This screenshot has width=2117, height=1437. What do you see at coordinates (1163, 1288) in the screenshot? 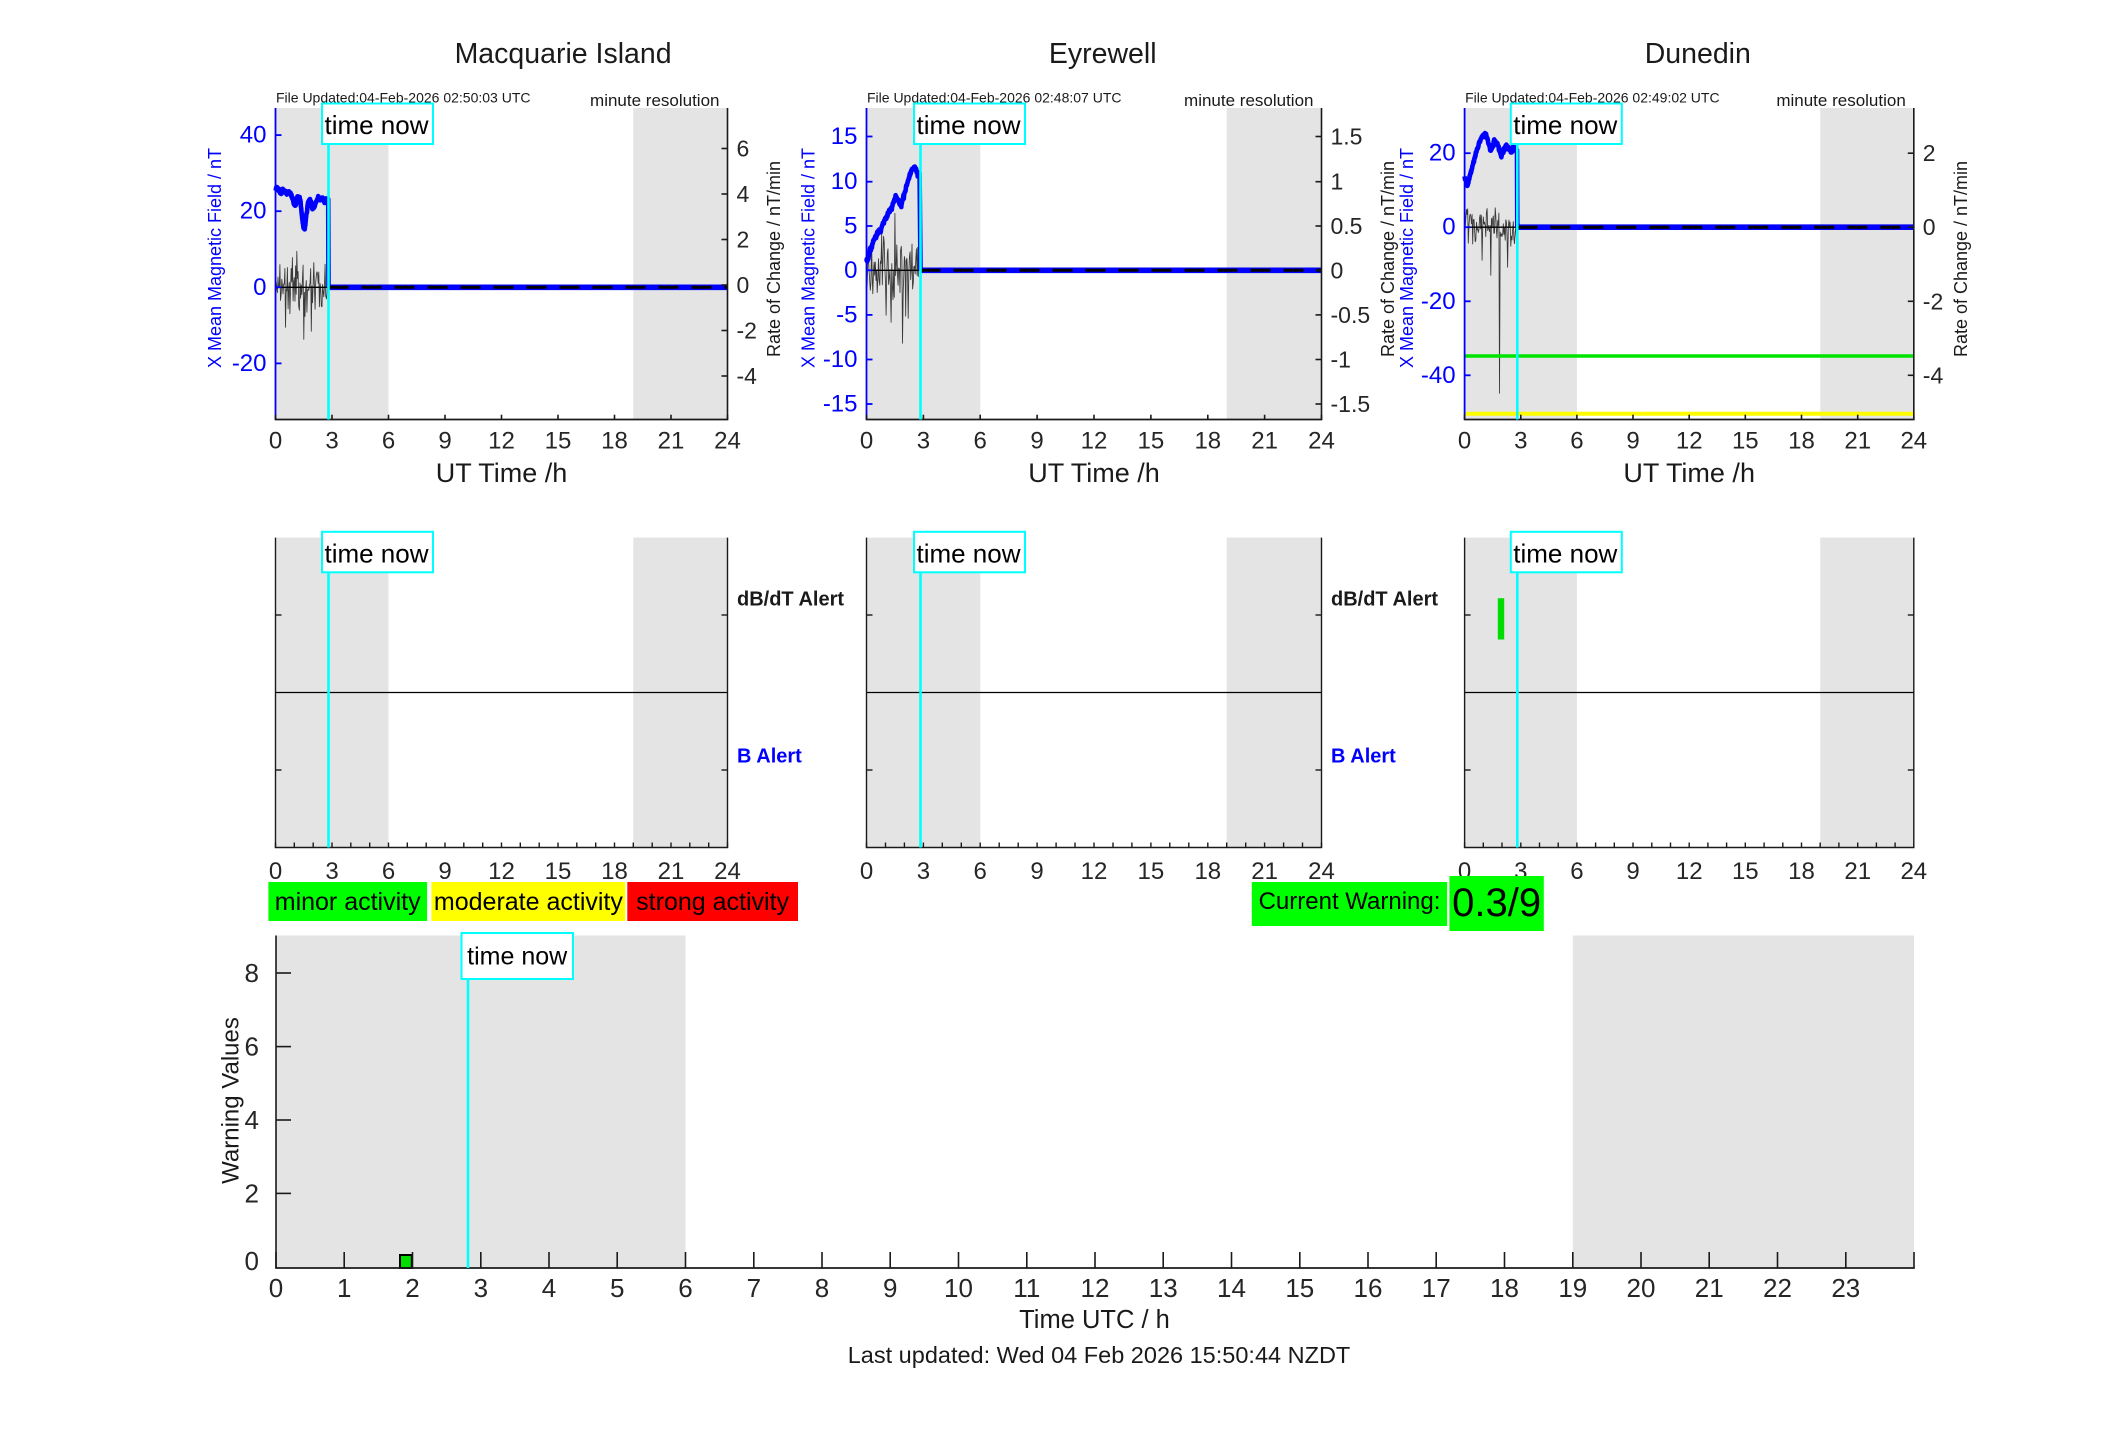
I see `svg-text: 13` at bounding box center [1163, 1288].